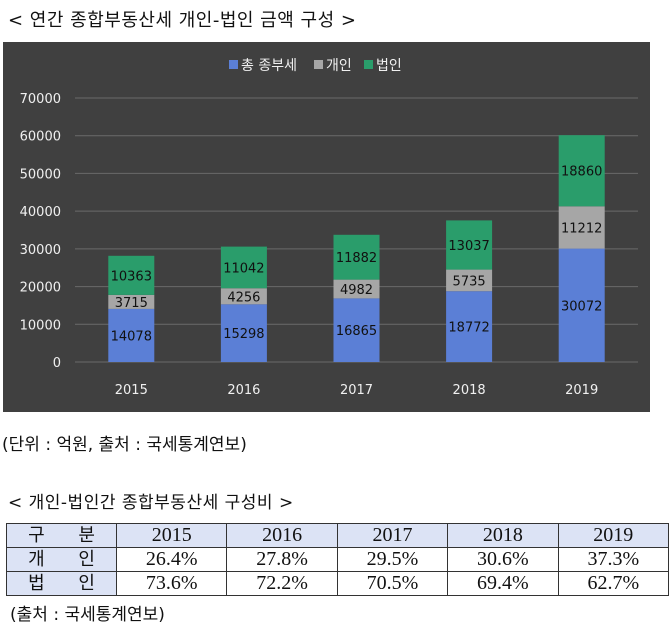 The height and width of the screenshot is (640, 670). Describe the element at coordinates (182, 20) in the screenshot. I see `chart-title: < 연간 종합부동산세 개인-법인 금액 구성 >` at that location.